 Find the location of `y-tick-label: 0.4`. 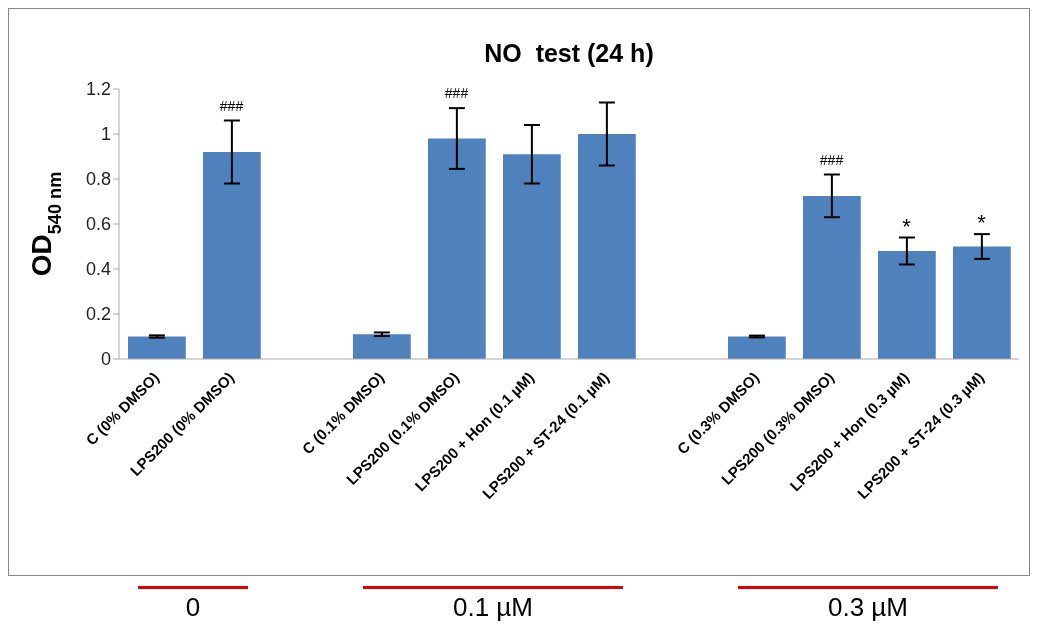

y-tick-label: 0.4 is located at coordinates (98, 269).